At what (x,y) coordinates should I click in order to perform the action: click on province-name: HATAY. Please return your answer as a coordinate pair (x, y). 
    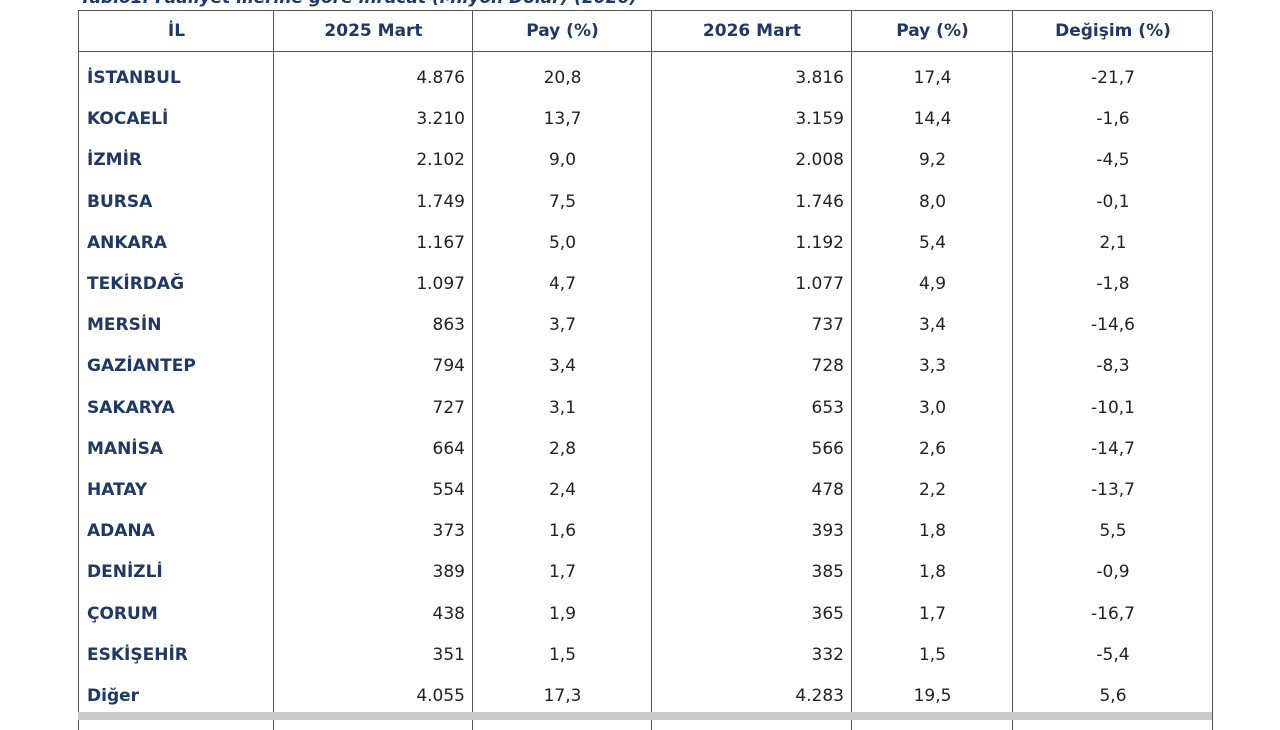
    Looking at the image, I should click on (117, 490).